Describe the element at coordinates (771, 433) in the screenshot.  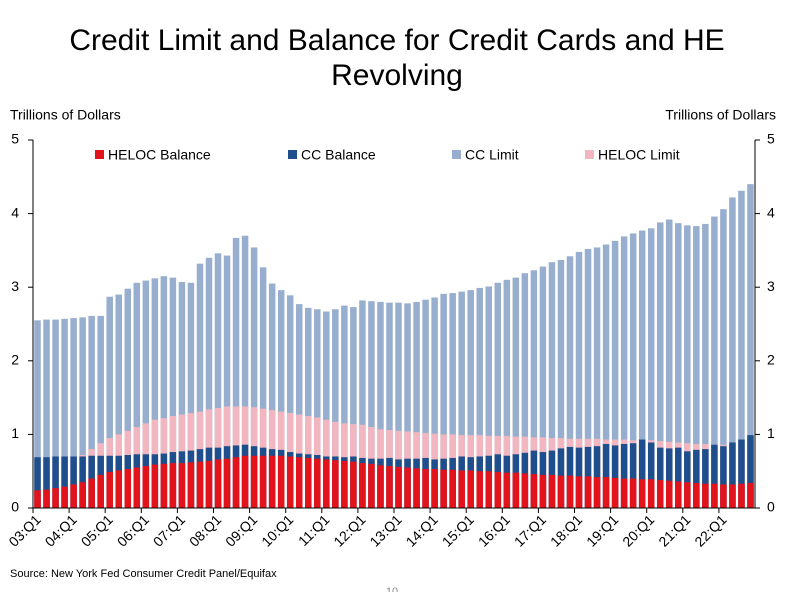
I see `y2-tick-label: 1` at that location.